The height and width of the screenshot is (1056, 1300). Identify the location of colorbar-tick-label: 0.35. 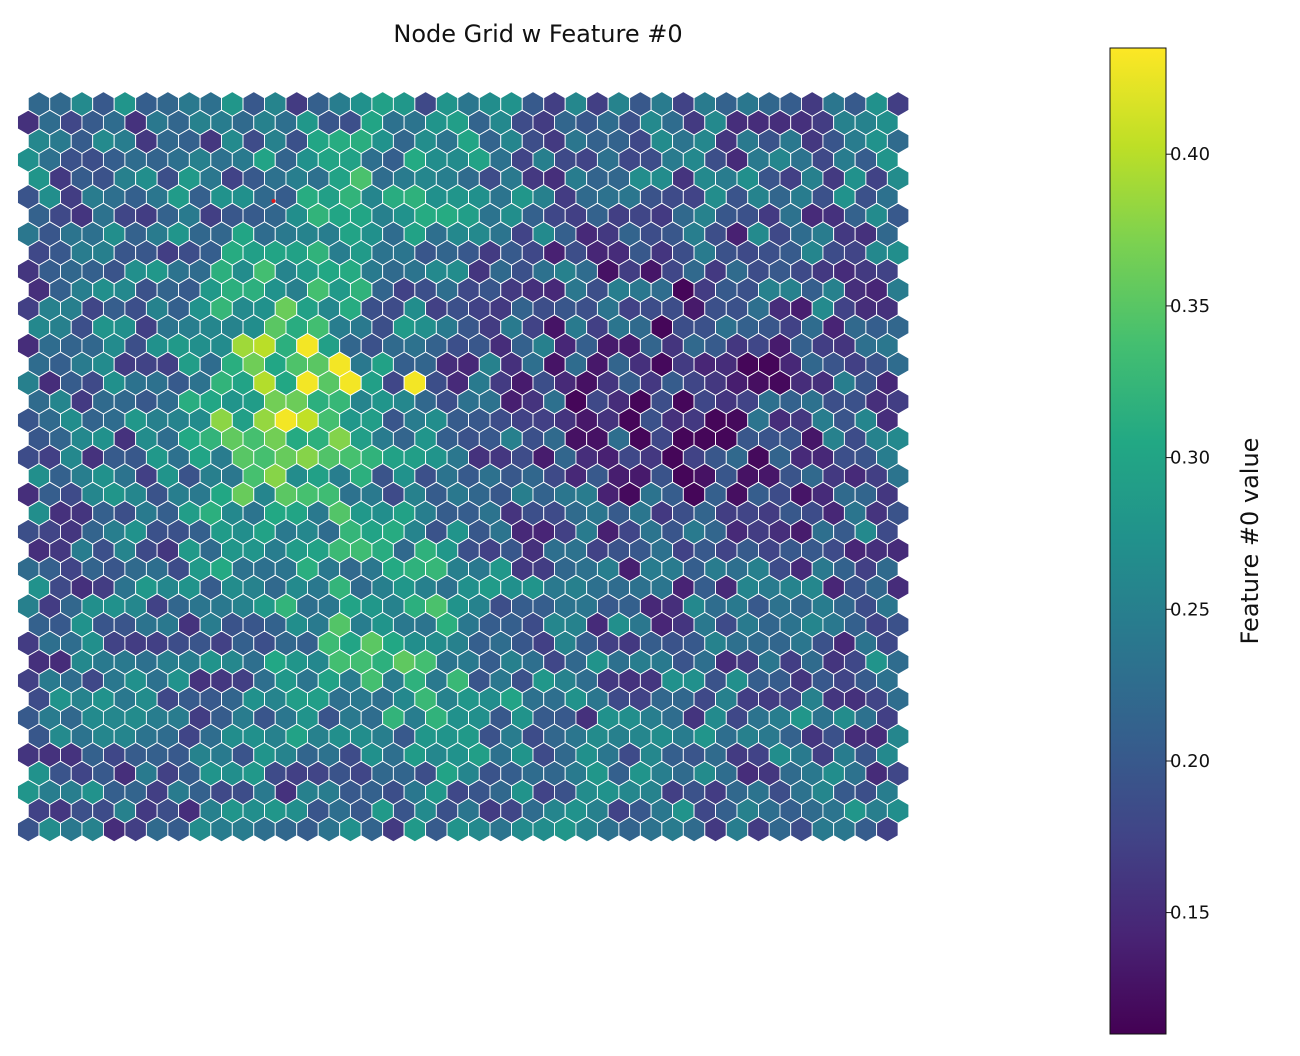
(1190, 306).